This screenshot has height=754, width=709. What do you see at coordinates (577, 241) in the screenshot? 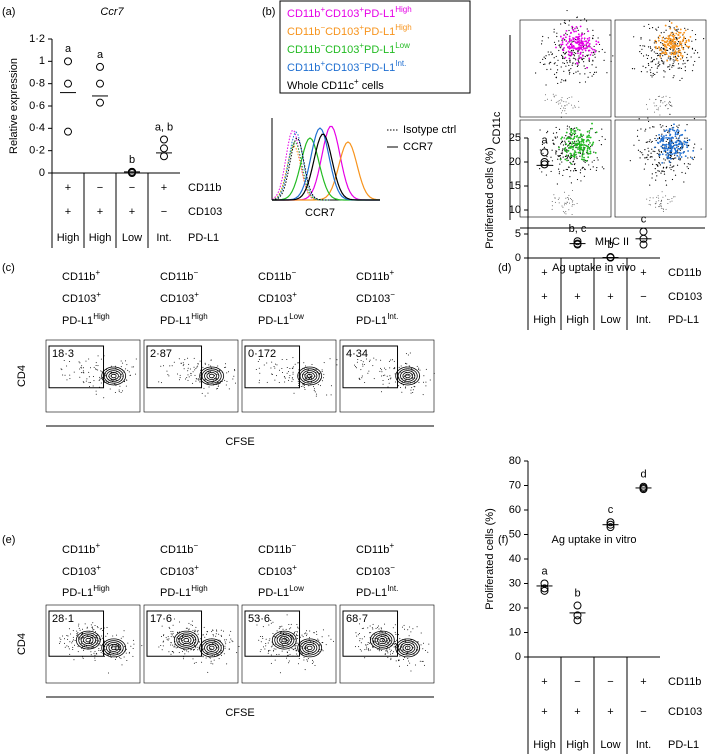
I see `data-point` at bounding box center [577, 241].